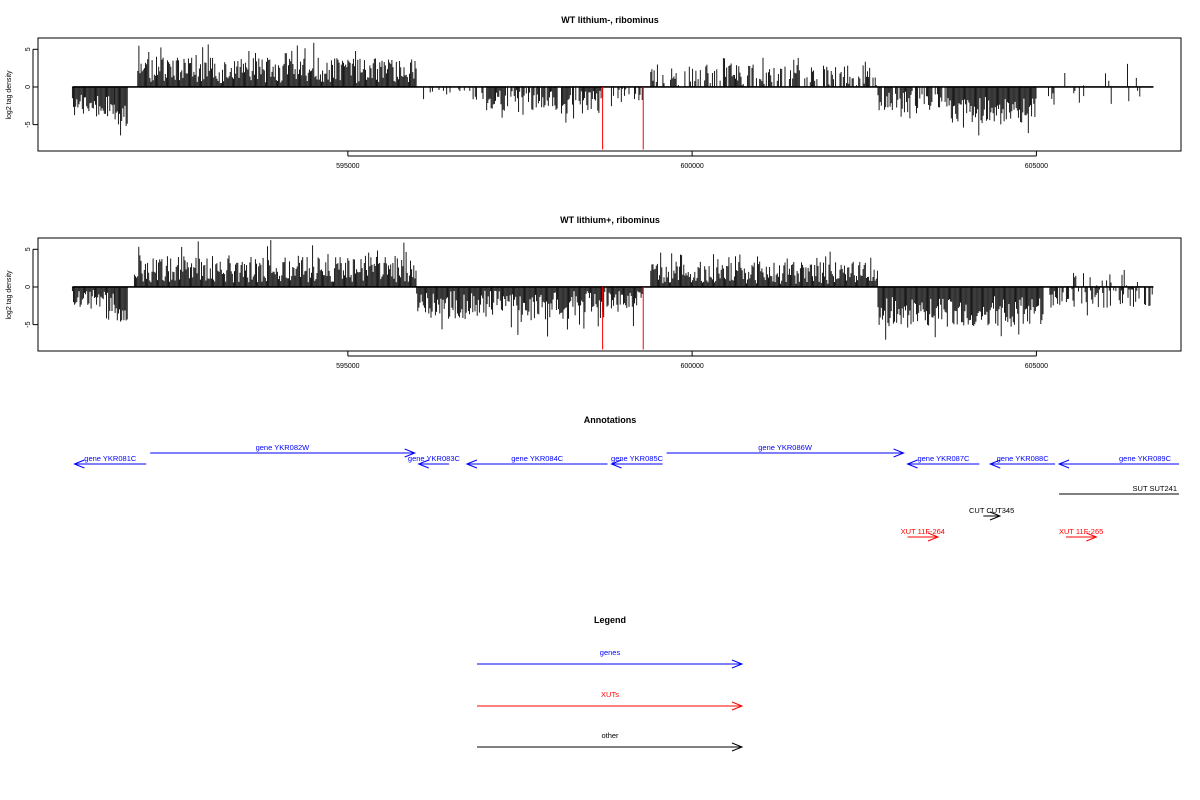 The width and height of the screenshot is (1200, 800). What do you see at coordinates (610, 20) in the screenshot?
I see `panel-title: WT lithium-, ribominus` at bounding box center [610, 20].